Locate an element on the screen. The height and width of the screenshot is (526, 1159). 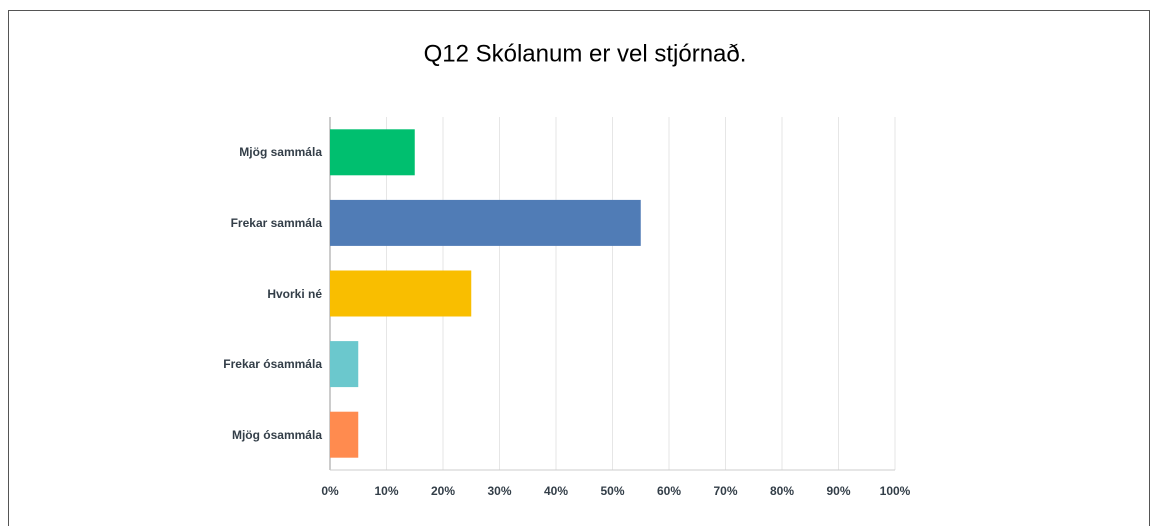
x-tick-label: 80% is located at coordinates (782, 491).